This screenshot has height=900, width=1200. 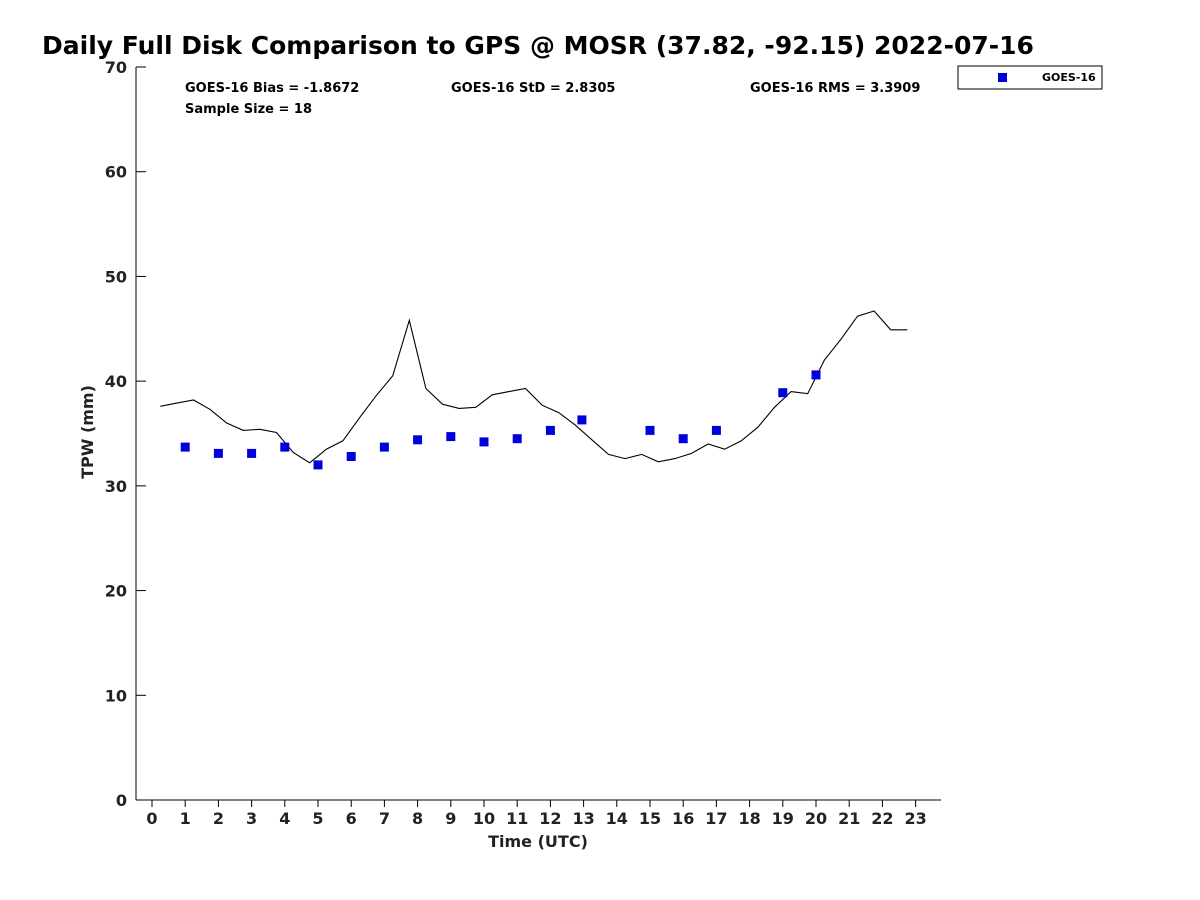 What do you see at coordinates (185, 818) in the screenshot?
I see `x-tick-label: 1` at bounding box center [185, 818].